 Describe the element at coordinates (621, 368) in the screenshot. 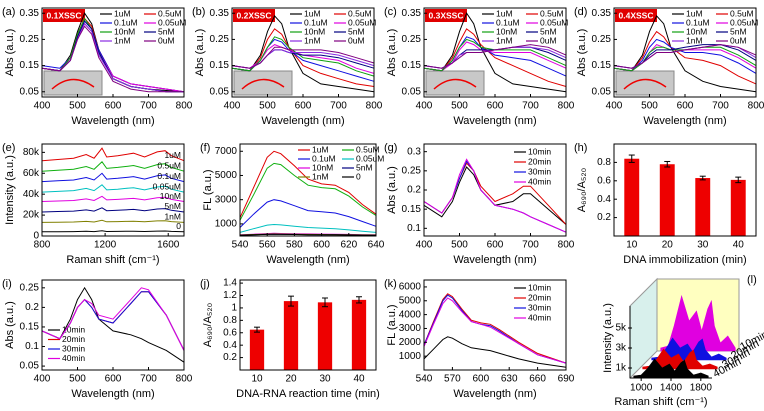

I see `y-tick-label: 1k` at that location.